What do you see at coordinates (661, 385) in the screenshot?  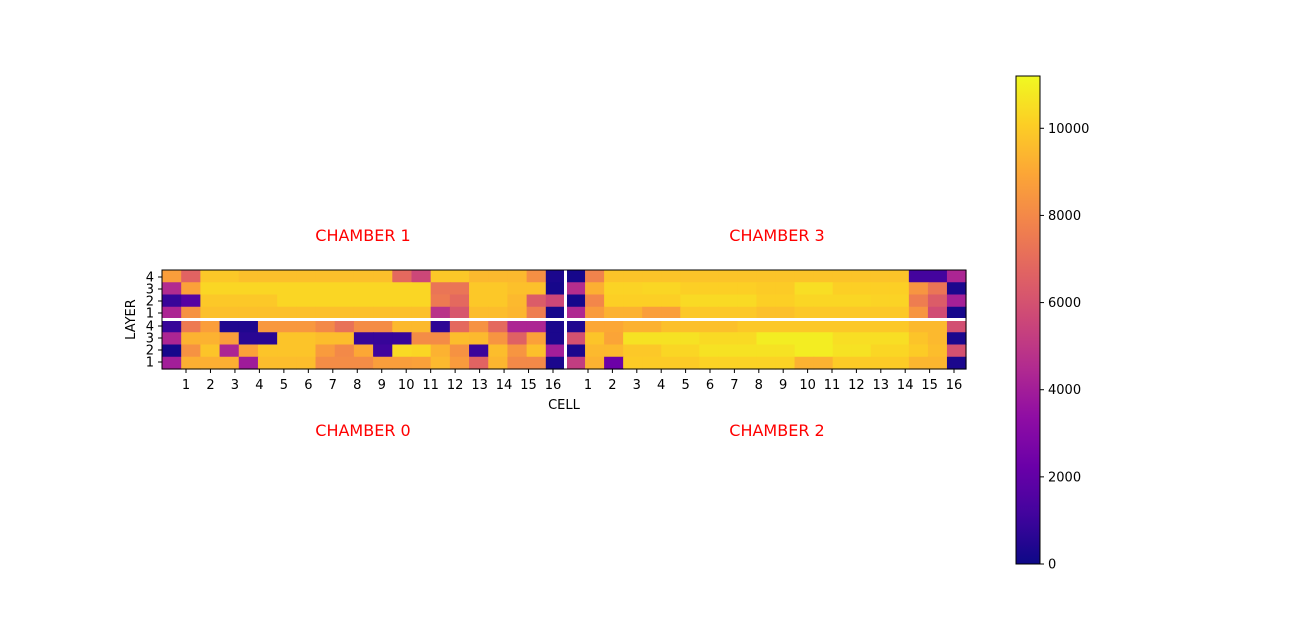 I see `x-tick-label: 4` at bounding box center [661, 385].